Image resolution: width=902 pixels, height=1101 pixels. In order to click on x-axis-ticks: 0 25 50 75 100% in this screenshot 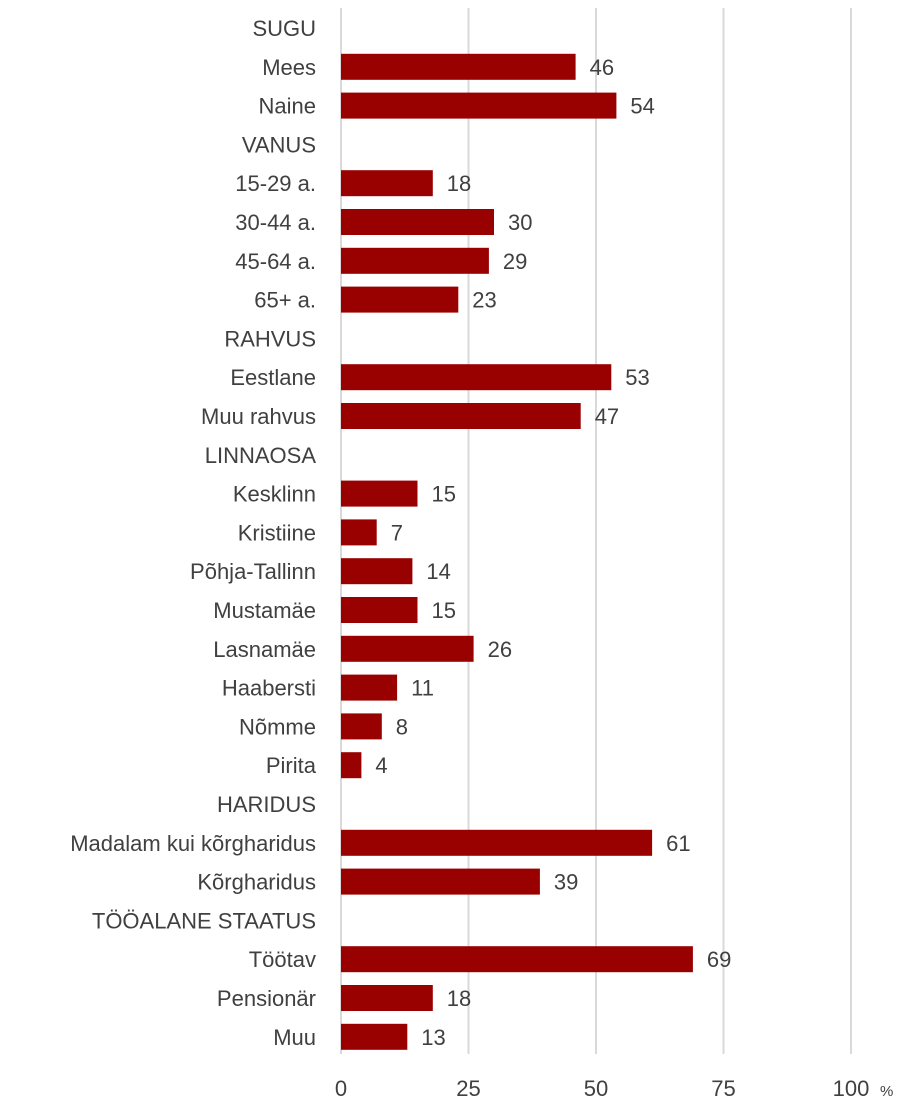, I will do `click(614, 1088)`.